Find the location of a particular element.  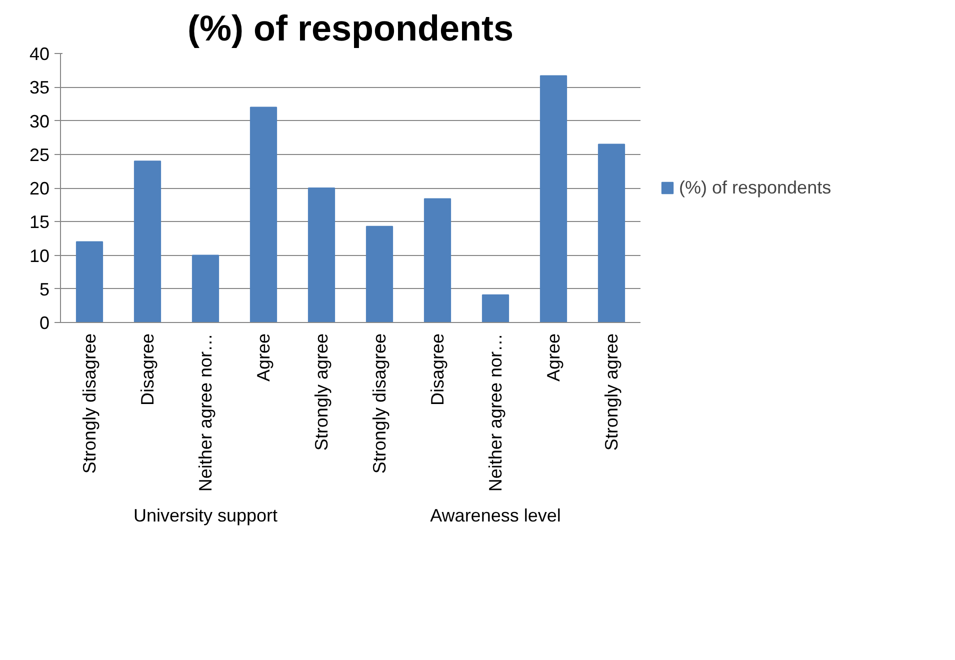

legend-label: (%) of respondents is located at coordinates (755, 187).